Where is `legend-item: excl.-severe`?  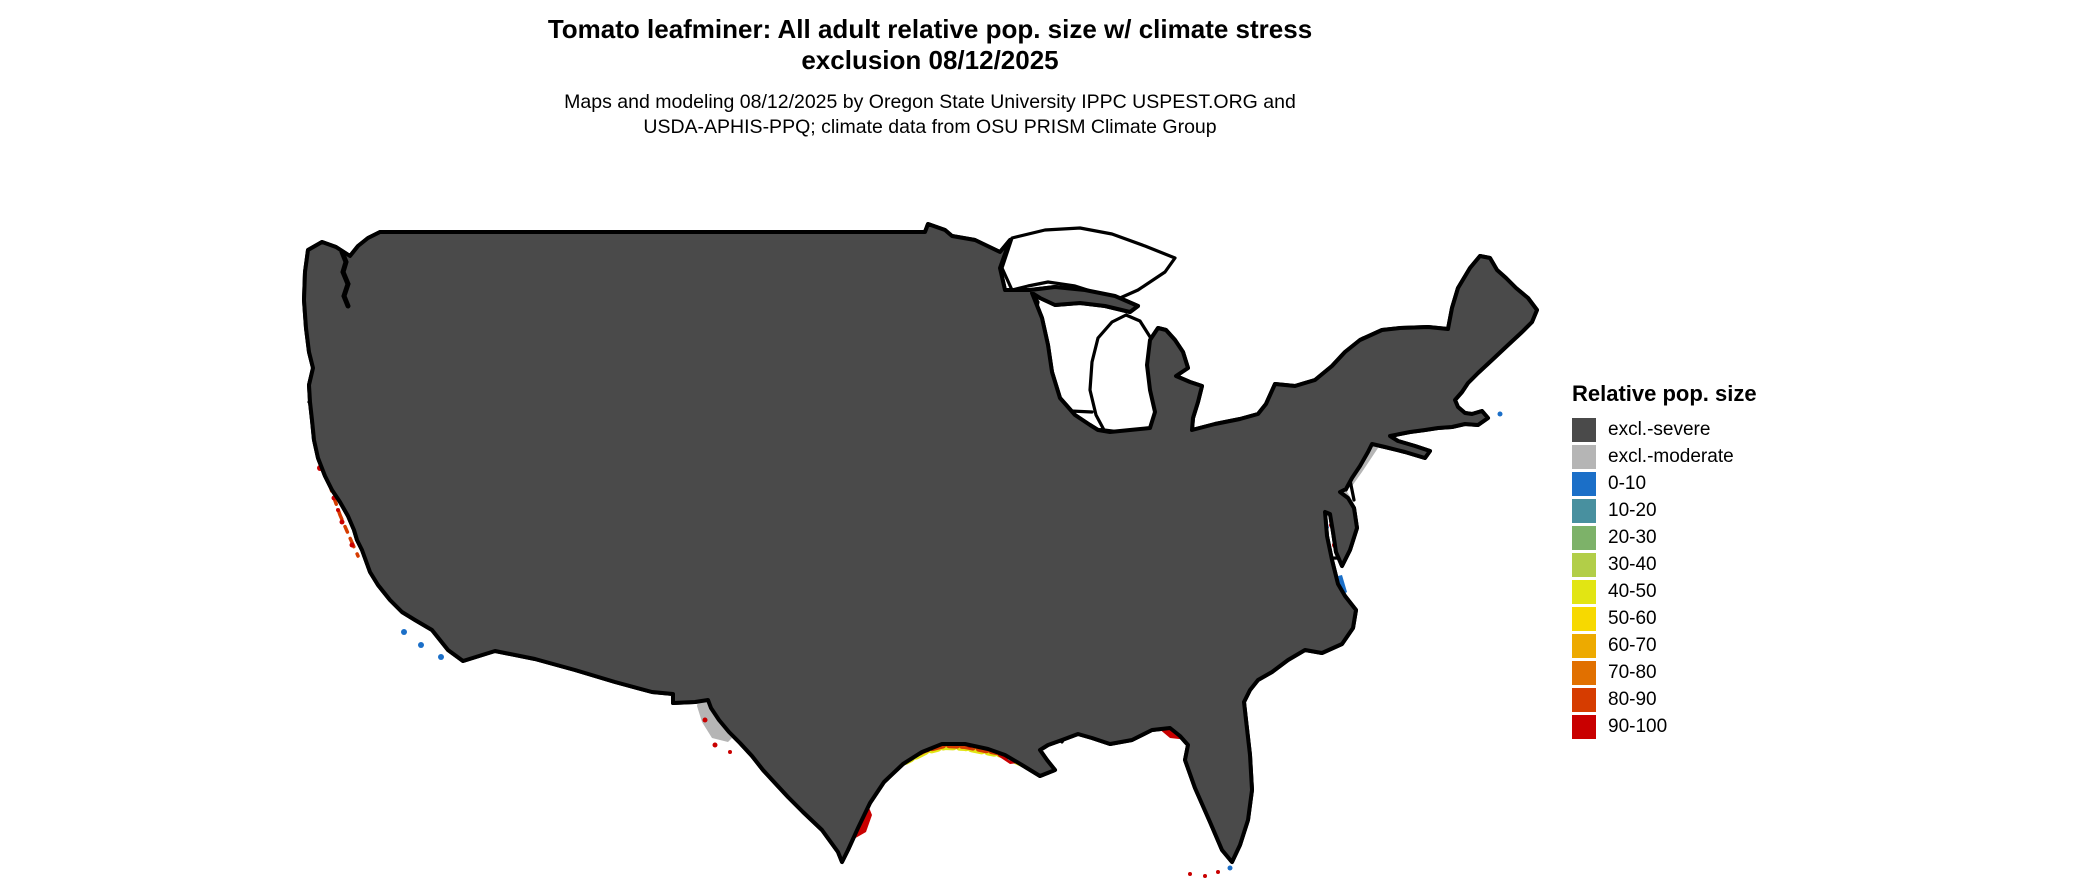
legend-item: excl.-severe is located at coordinates (1664, 429).